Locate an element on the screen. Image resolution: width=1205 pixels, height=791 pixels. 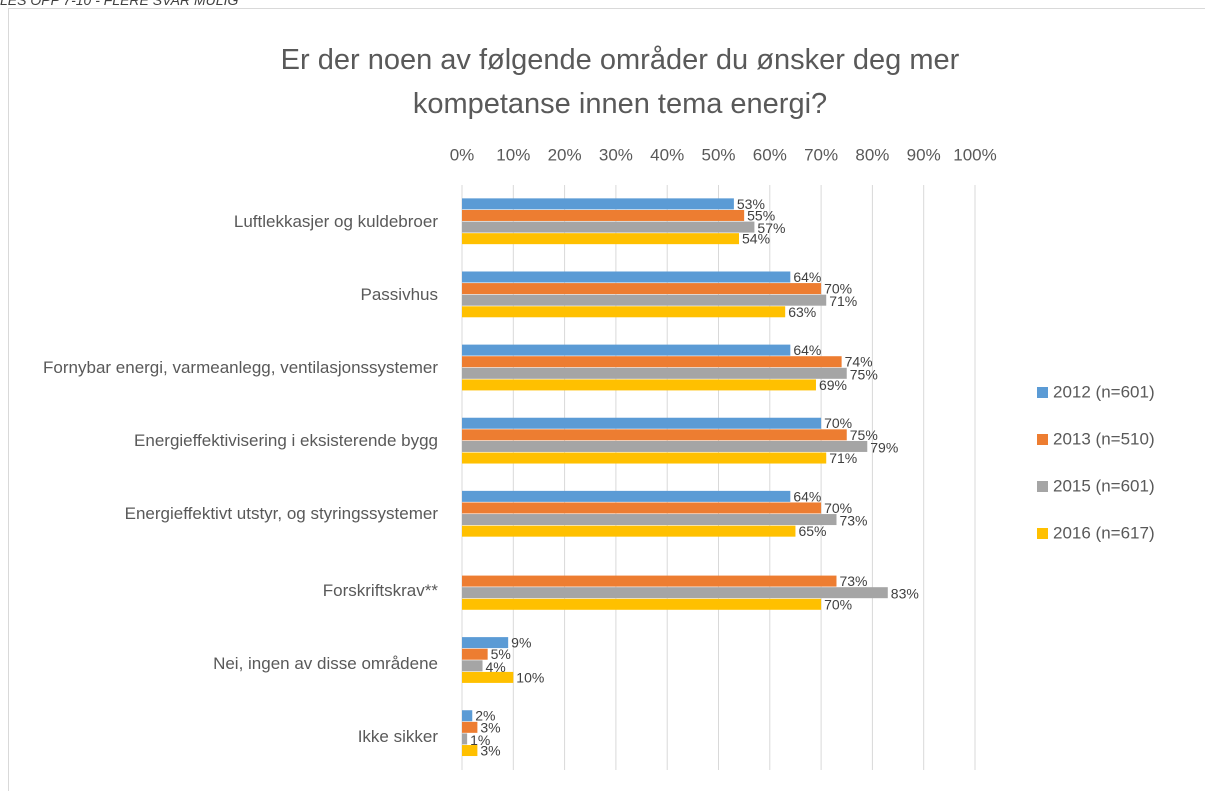
category-label: Nei, ingen av disse områdene is located at coordinates (325, 664).